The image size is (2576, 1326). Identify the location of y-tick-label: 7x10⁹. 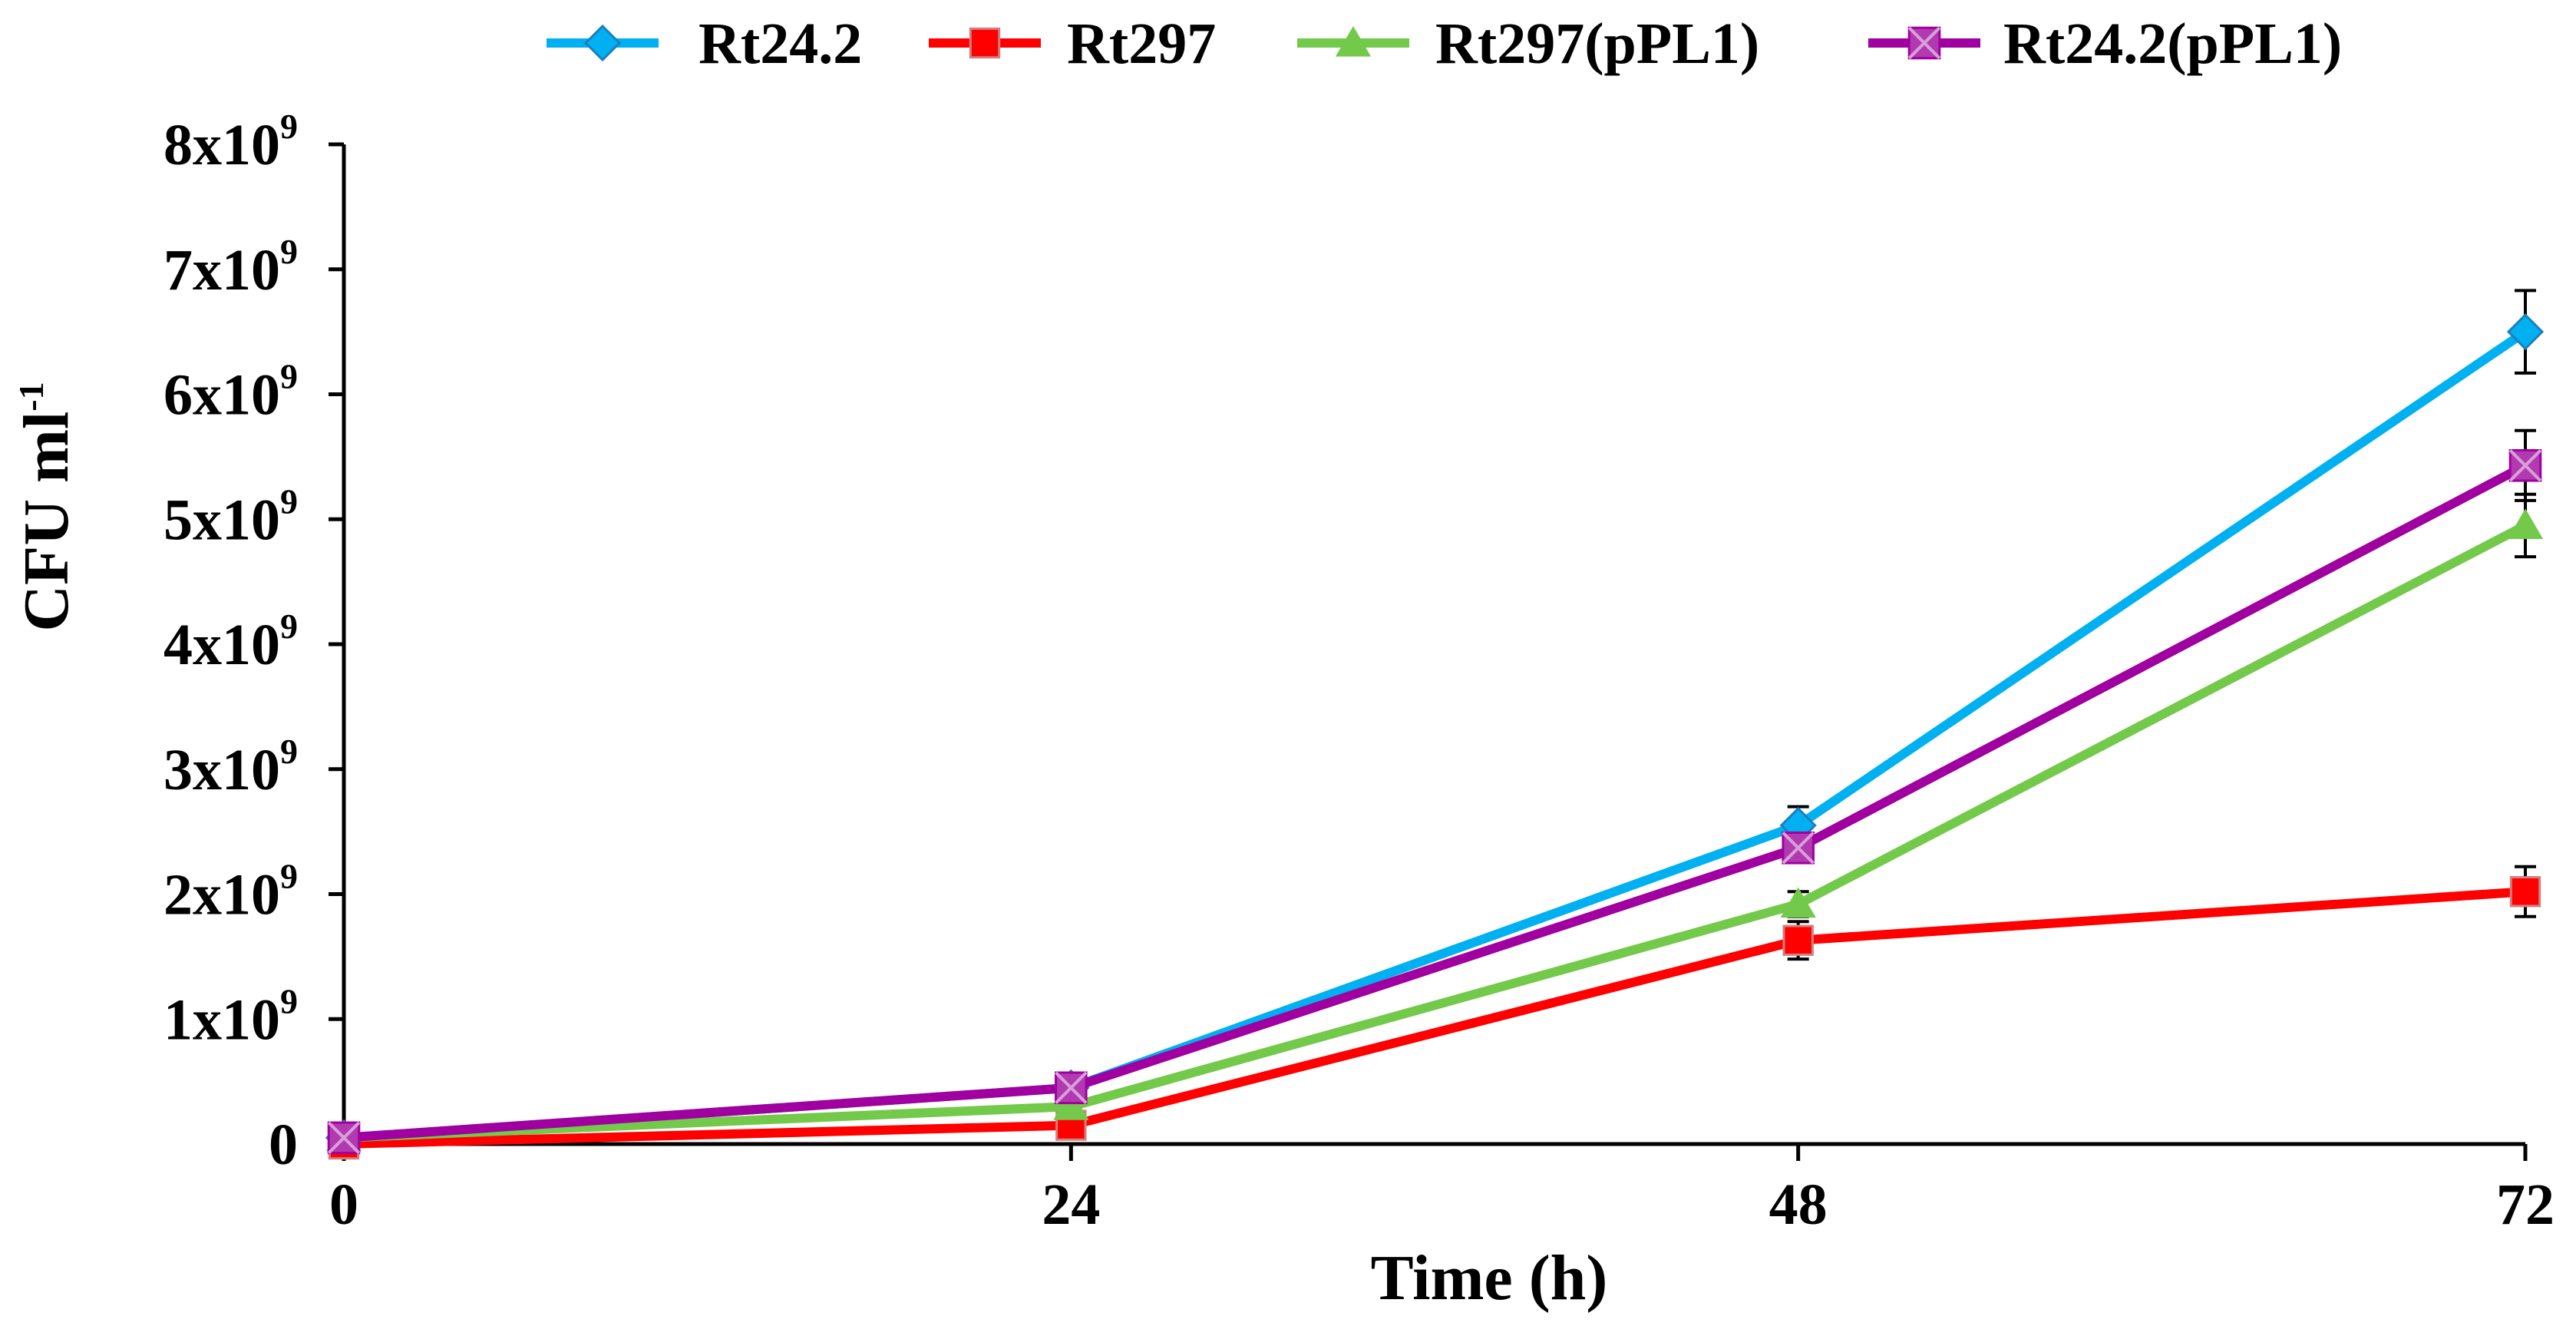
(230, 267).